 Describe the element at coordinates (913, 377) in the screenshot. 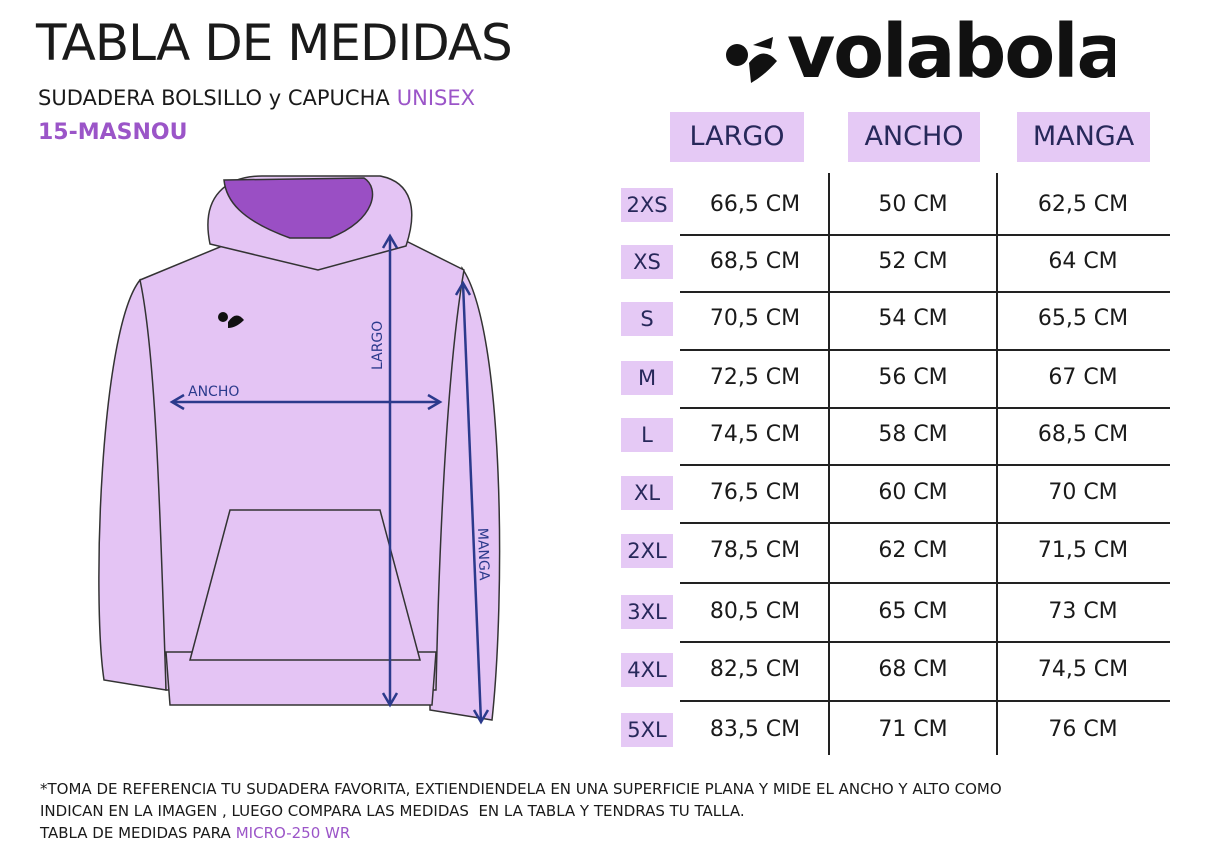

I see `measure-cell: 56 CM` at that location.